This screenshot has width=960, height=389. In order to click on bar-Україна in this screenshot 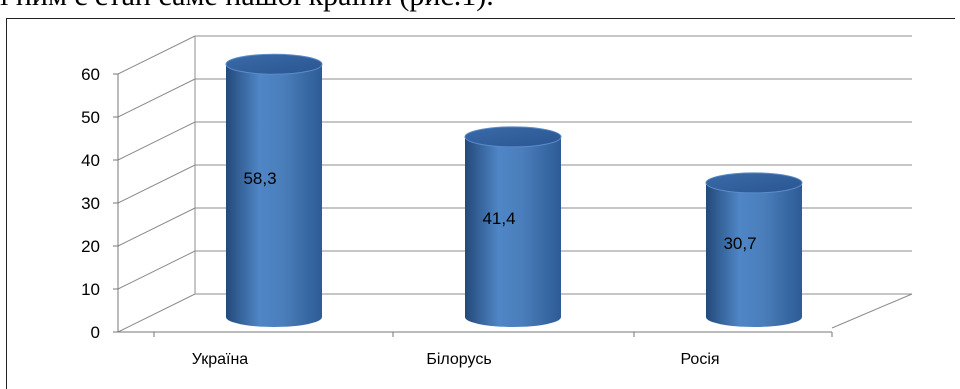, I will do `click(274, 190)`.